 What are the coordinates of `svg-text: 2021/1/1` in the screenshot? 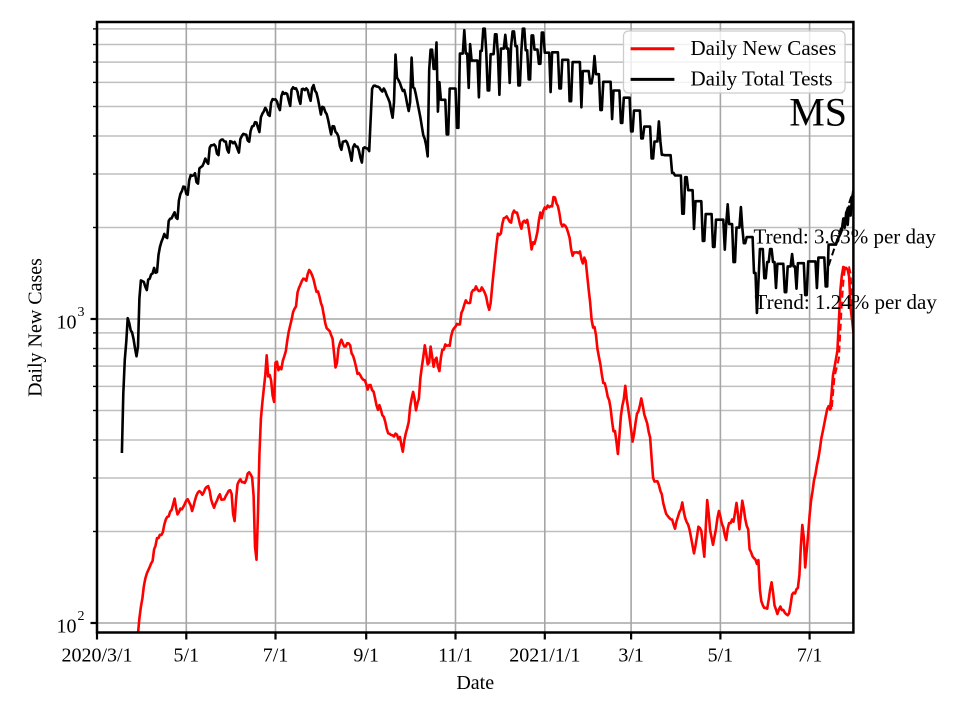 It's located at (544, 656).